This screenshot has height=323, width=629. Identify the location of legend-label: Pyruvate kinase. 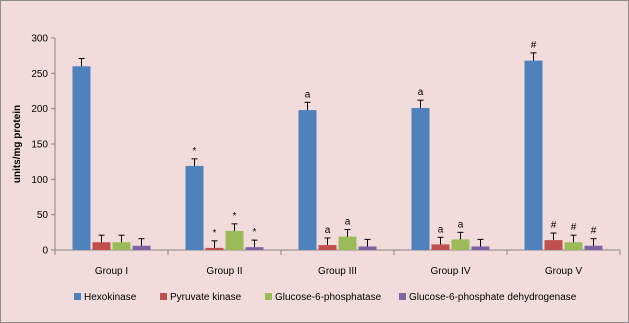
(206, 297).